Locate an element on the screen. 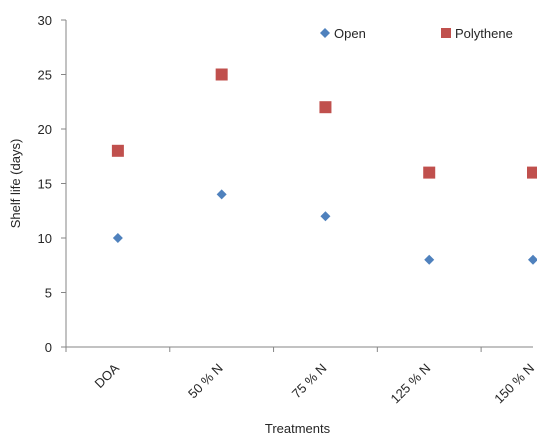  legend-label-open: Open is located at coordinates (350, 33).